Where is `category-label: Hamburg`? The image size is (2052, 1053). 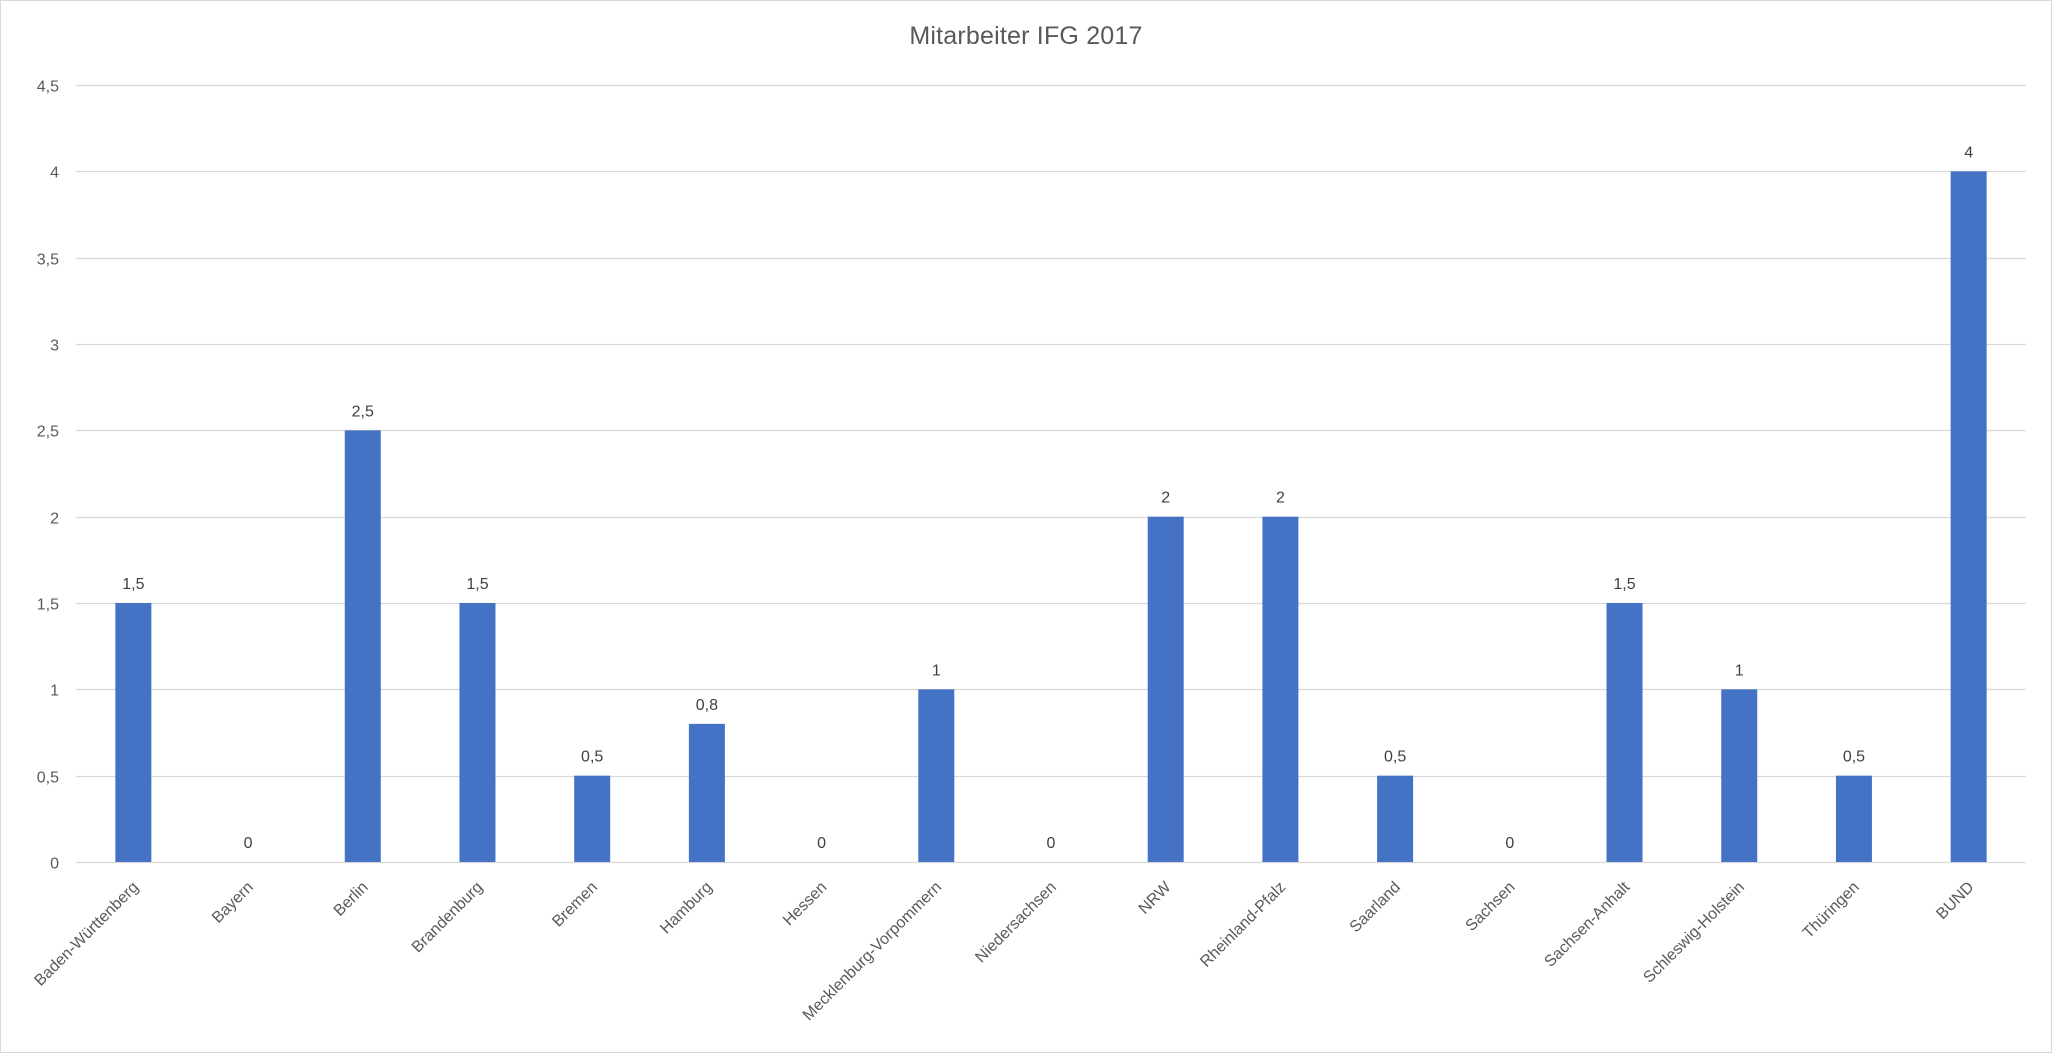
category-label: Hamburg is located at coordinates (686, 908).